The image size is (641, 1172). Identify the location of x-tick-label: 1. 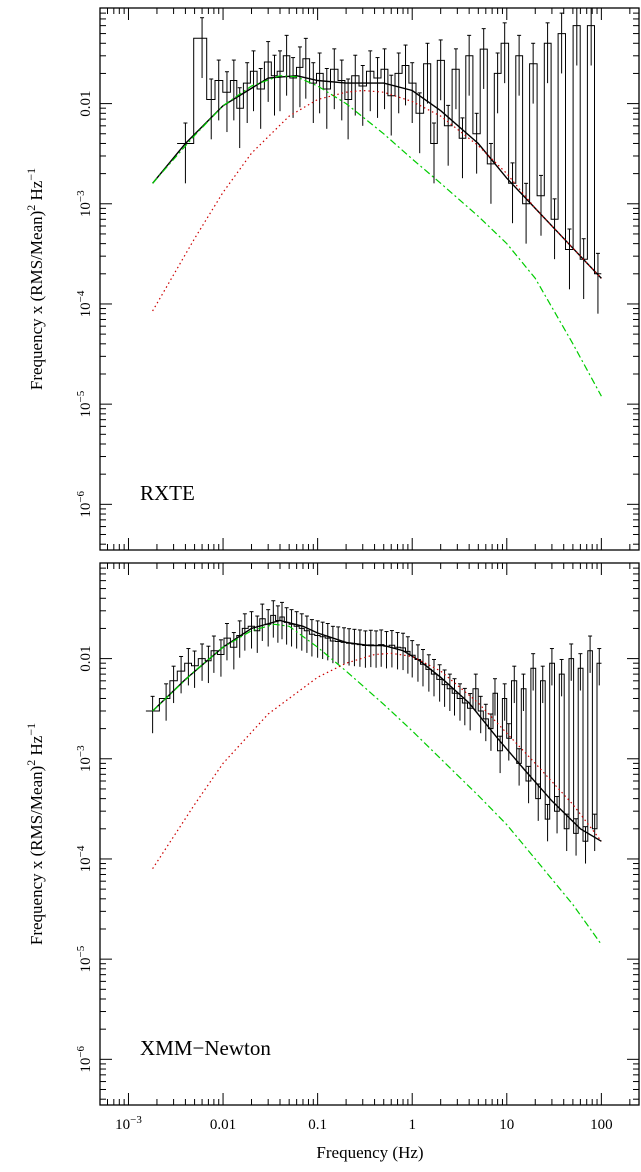
(412, 1125).